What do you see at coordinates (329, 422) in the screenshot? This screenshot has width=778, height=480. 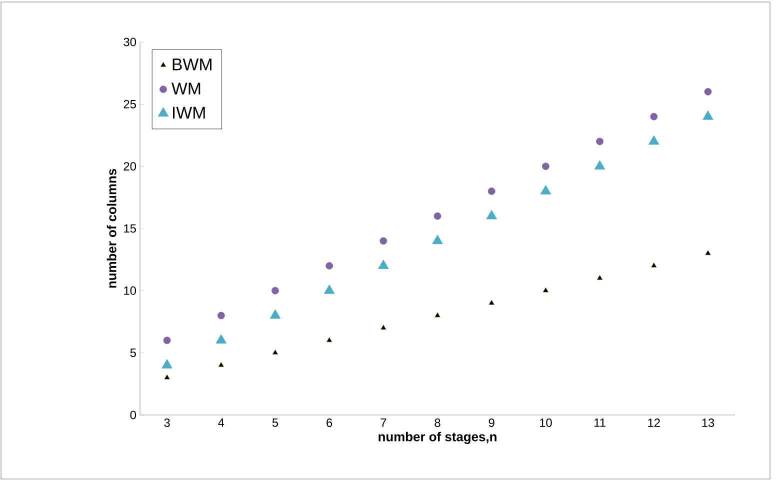 I see `x-tick-label: 6` at bounding box center [329, 422].